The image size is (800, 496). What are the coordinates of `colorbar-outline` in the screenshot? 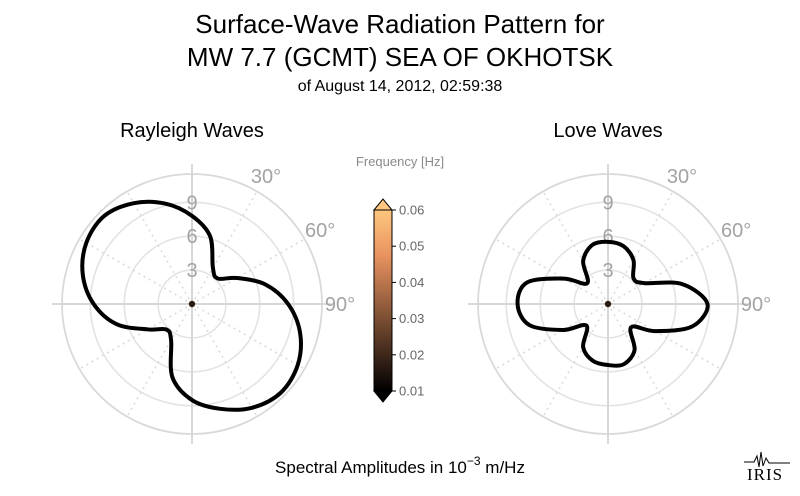 It's located at (383, 300).